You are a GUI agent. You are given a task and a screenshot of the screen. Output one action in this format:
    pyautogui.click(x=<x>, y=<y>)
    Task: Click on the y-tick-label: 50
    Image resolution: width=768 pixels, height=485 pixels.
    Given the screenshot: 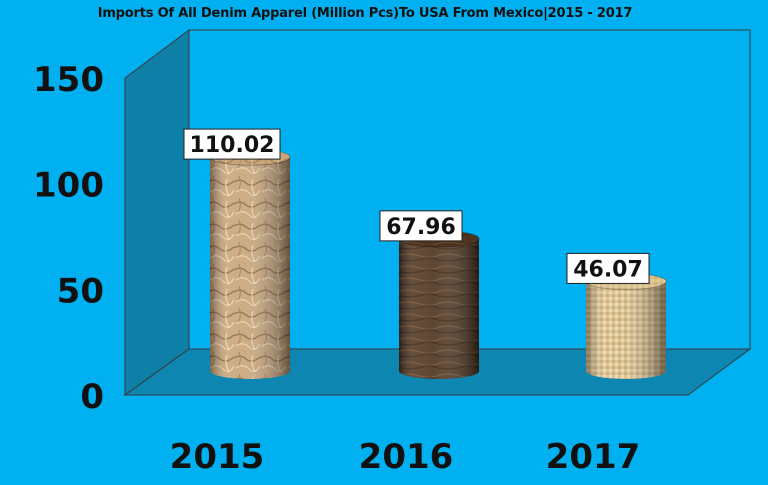 What is the action you would take?
    pyautogui.click(x=80, y=291)
    